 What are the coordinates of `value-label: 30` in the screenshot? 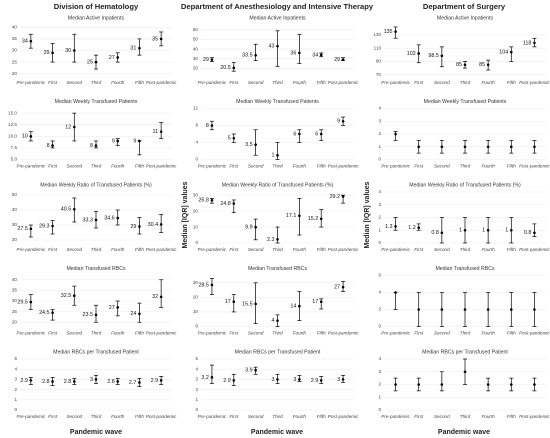 It's located at (68, 51).